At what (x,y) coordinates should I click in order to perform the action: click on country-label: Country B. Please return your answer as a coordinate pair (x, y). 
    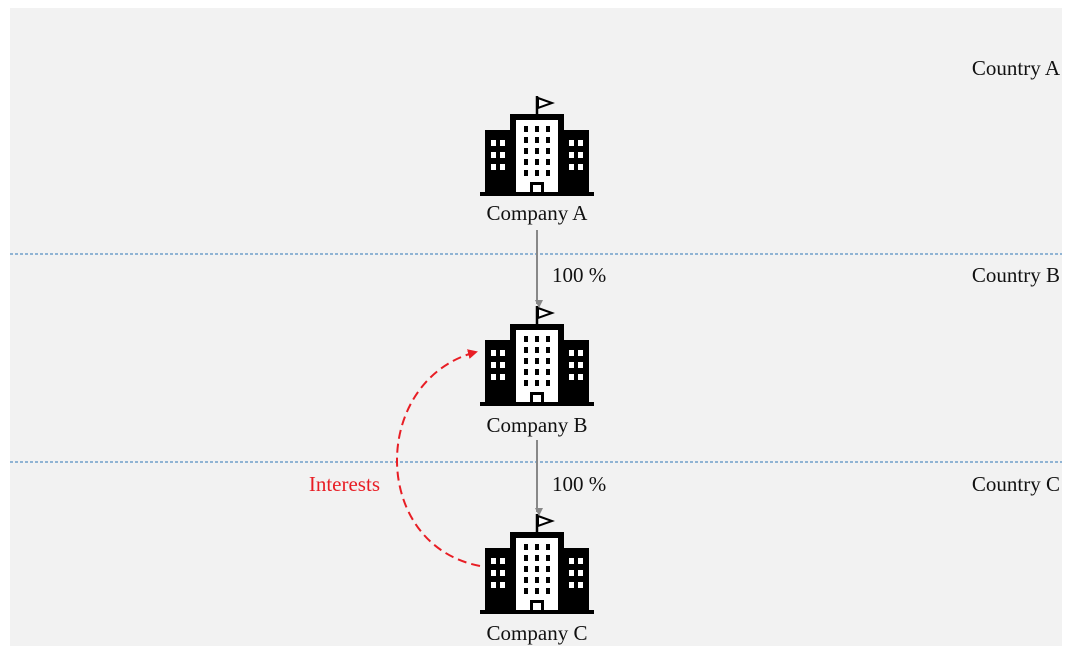
    Looking at the image, I should click on (1016, 275).